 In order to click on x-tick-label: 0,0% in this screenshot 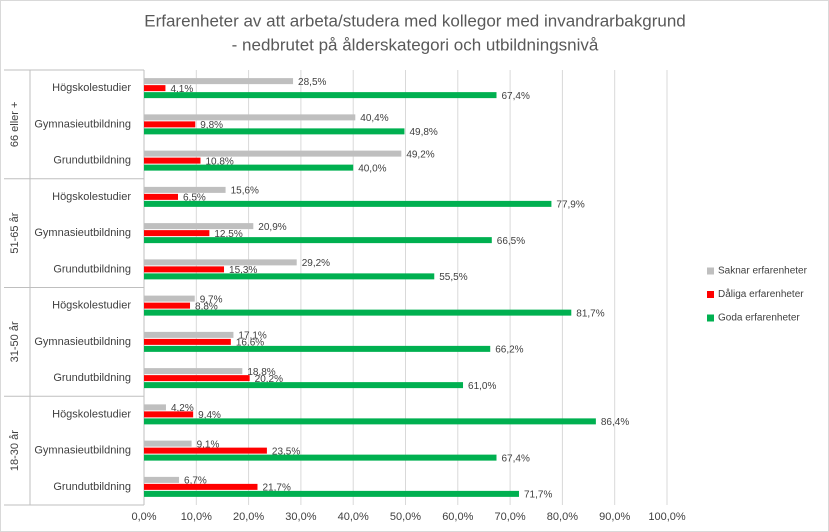, I will do `click(143, 517)`.